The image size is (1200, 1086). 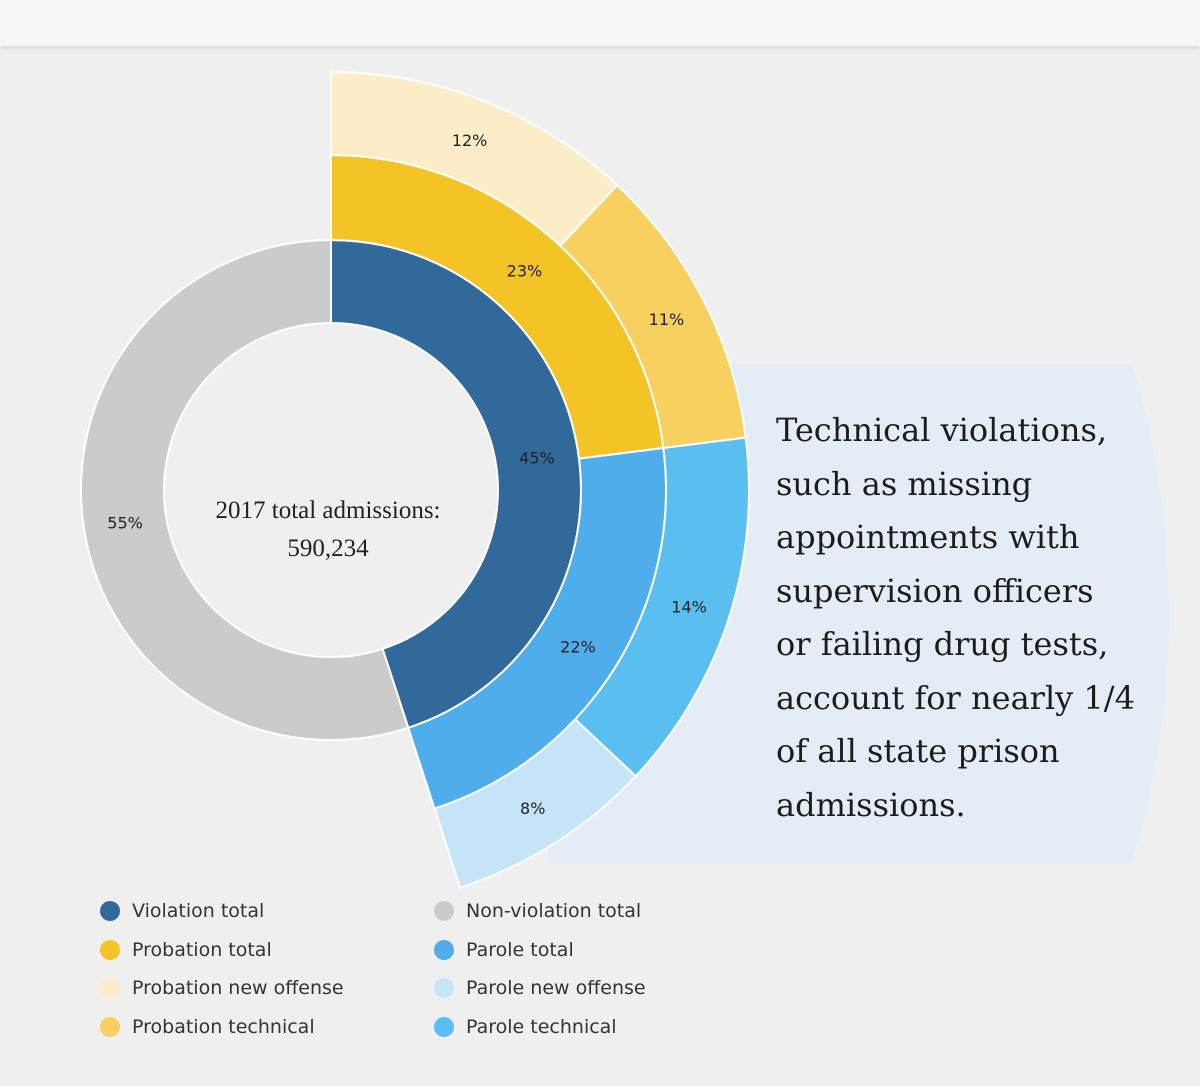 I want to click on legend-item-parole-technical: Parole technical, so click(x=525, y=1027).